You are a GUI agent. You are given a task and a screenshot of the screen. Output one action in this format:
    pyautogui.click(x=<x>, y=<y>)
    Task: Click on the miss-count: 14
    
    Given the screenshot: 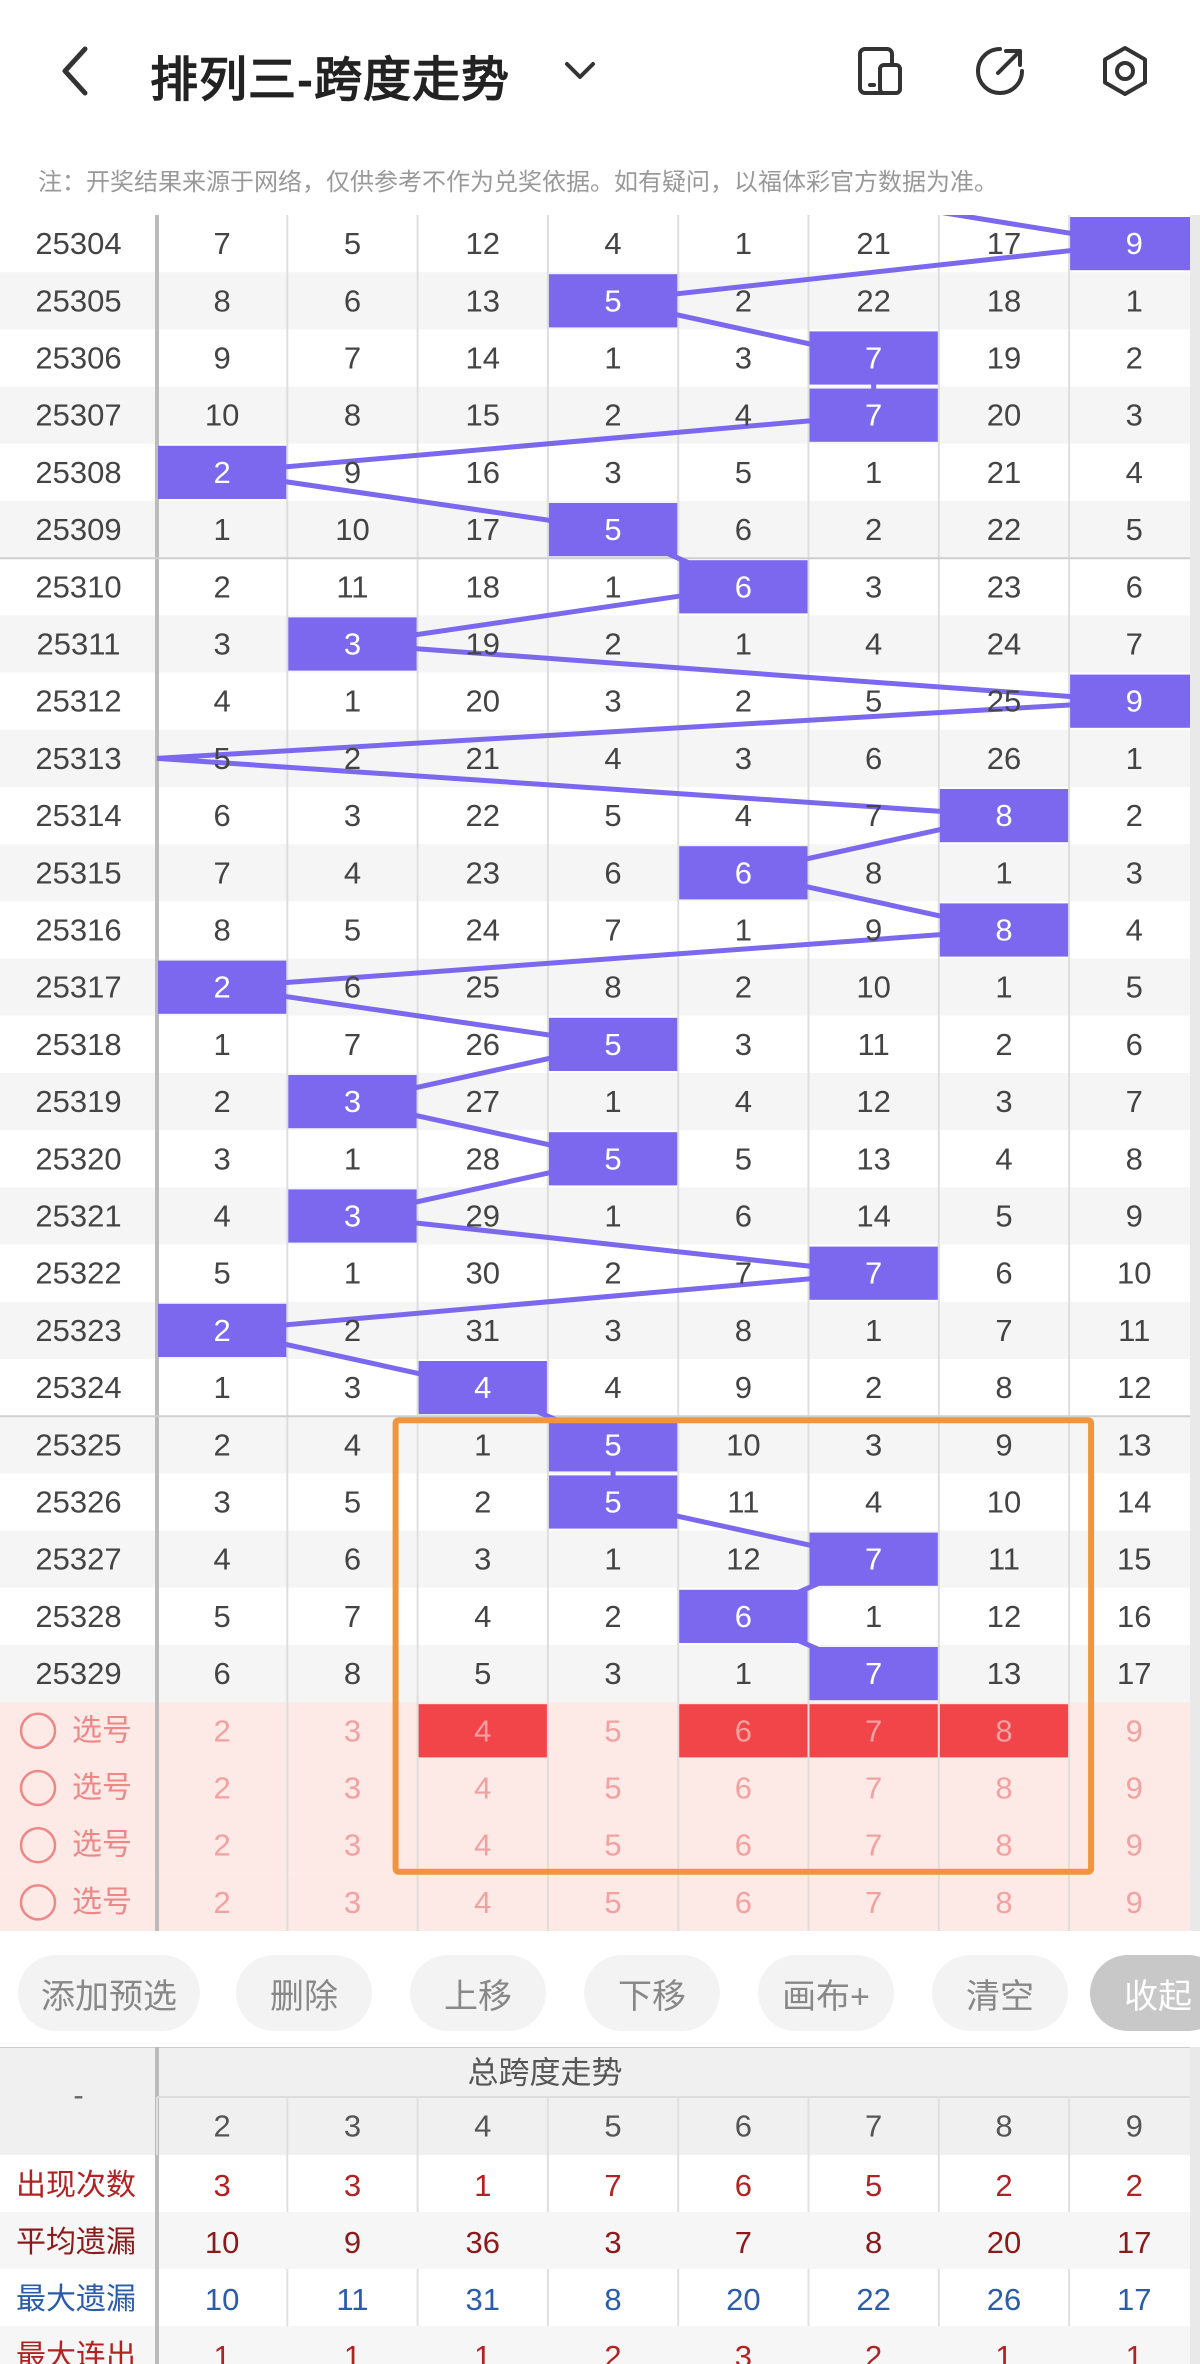 What is the action you would take?
    pyautogui.click(x=483, y=358)
    